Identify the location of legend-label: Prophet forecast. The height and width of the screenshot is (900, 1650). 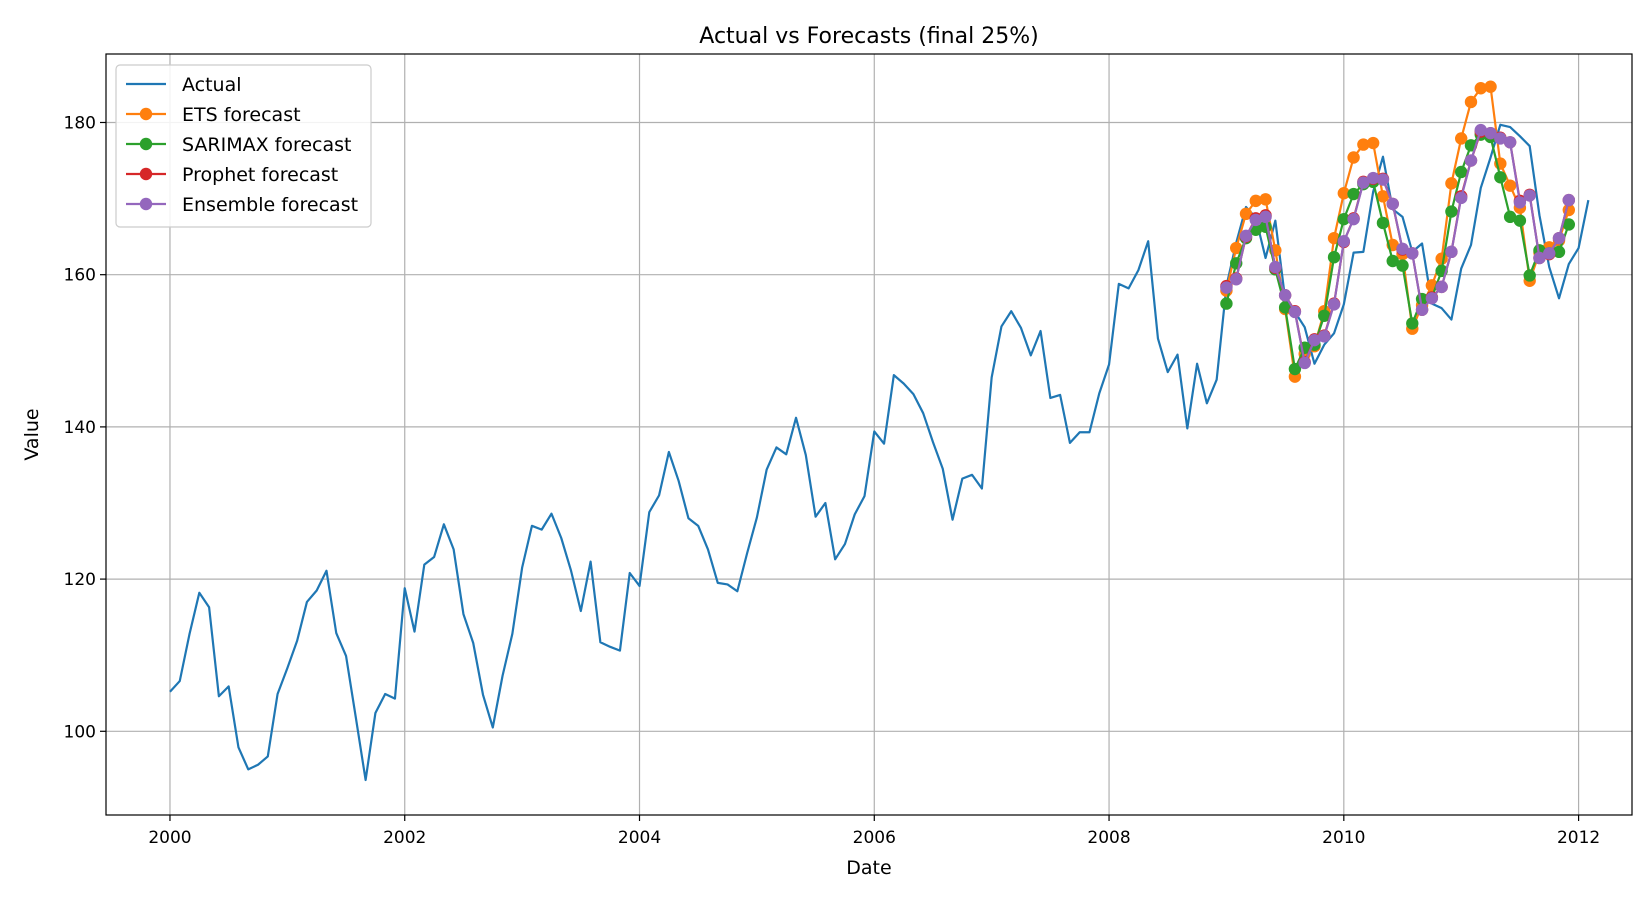
(260, 175).